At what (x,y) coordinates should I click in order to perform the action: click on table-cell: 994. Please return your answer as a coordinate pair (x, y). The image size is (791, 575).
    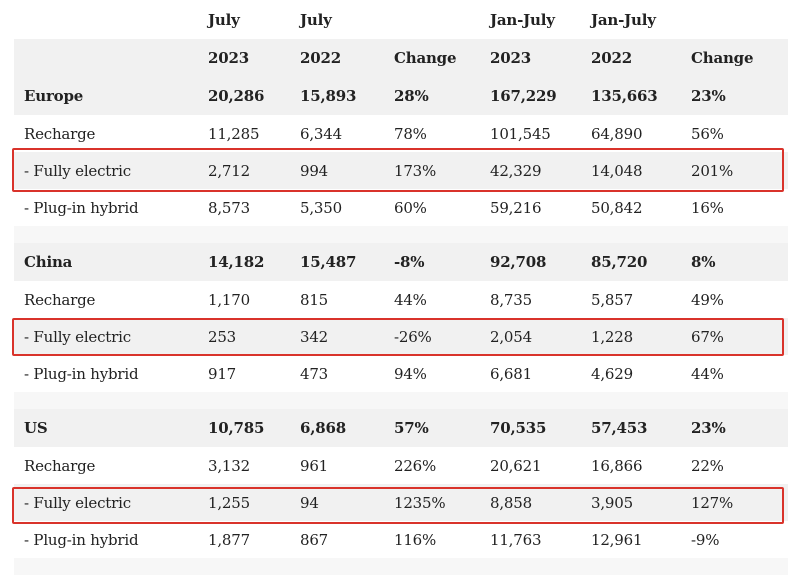
    Looking at the image, I should click on (337, 170).